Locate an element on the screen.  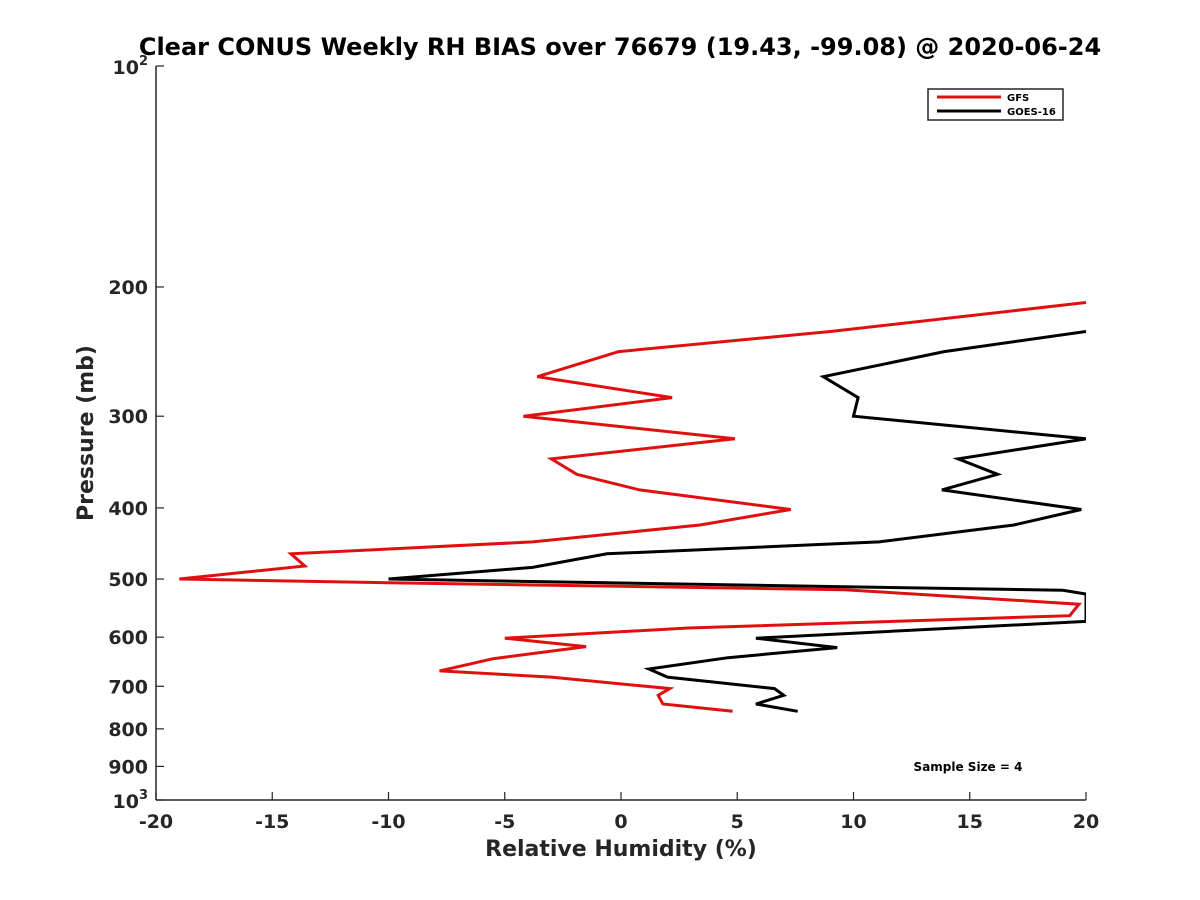
x-tick-label: 15 is located at coordinates (970, 822).